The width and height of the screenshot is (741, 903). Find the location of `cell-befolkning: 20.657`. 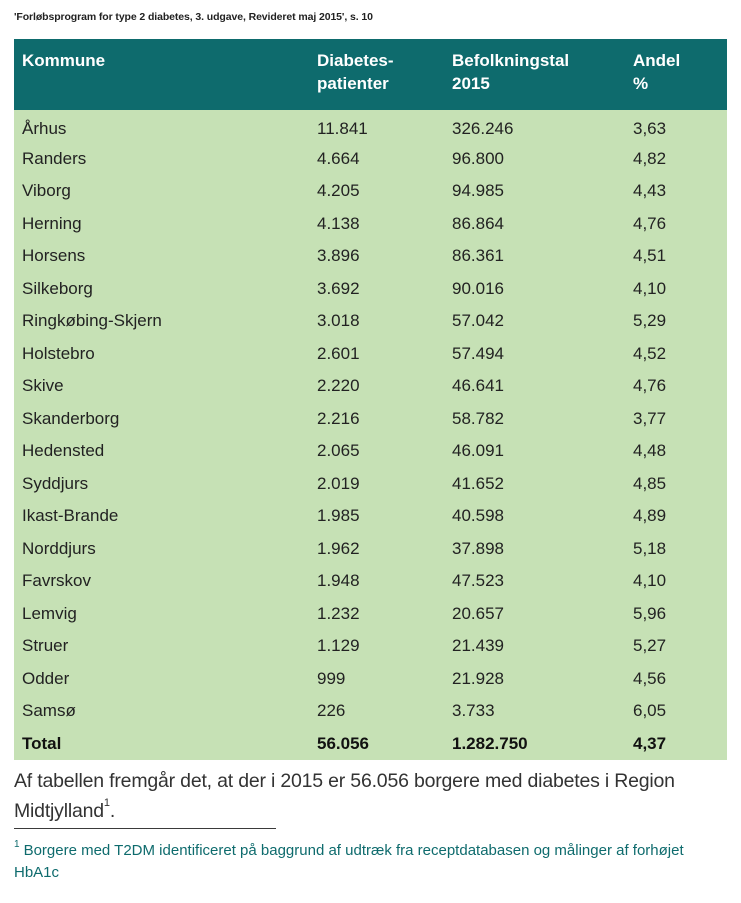

cell-befolkning: 20.657 is located at coordinates (478, 613).